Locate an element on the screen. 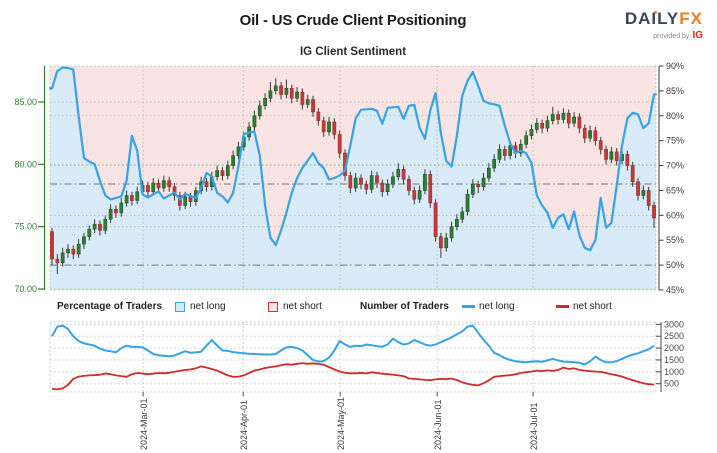  net-long-line-icon is located at coordinates (468, 306).